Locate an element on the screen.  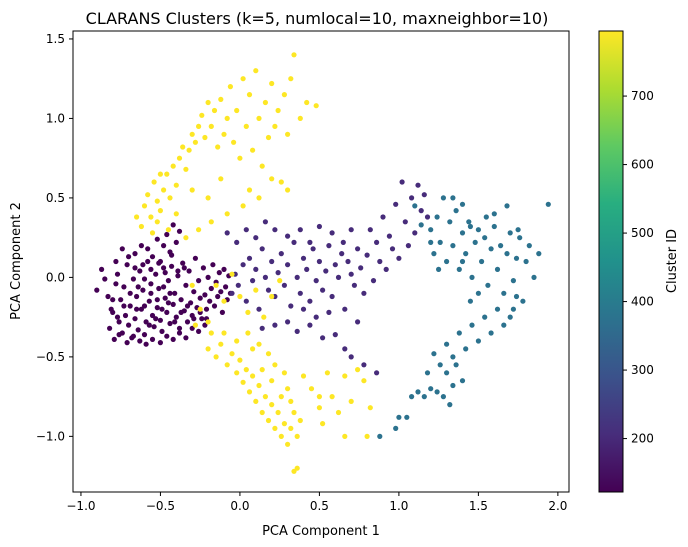
x-axis: −1.0 −0.5 0.0 0.5 1.0 1.5 2.0 is located at coordinates (316, 502).